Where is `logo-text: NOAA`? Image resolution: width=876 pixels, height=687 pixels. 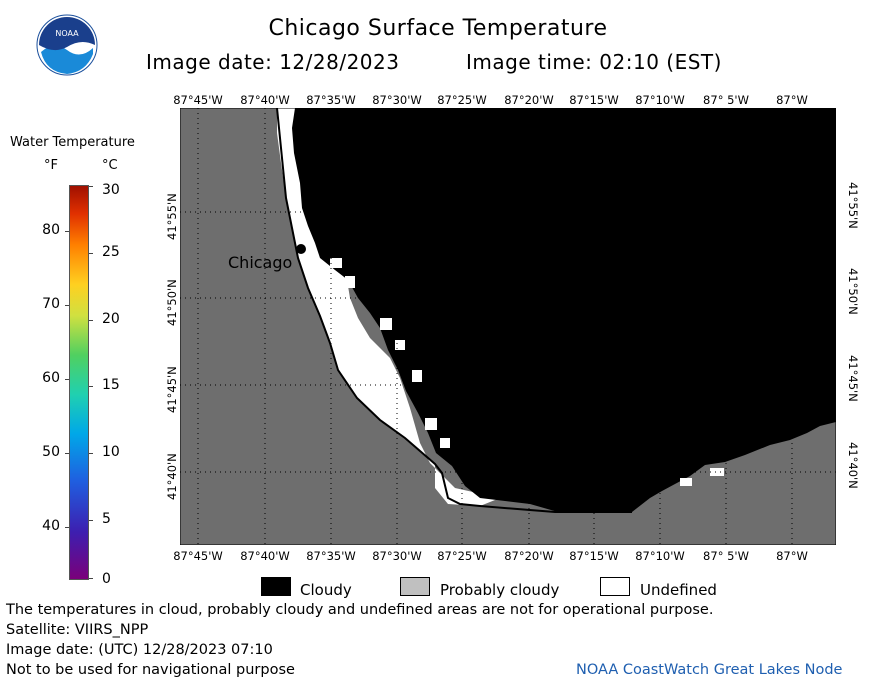 logo-text: NOAA is located at coordinates (67, 33).